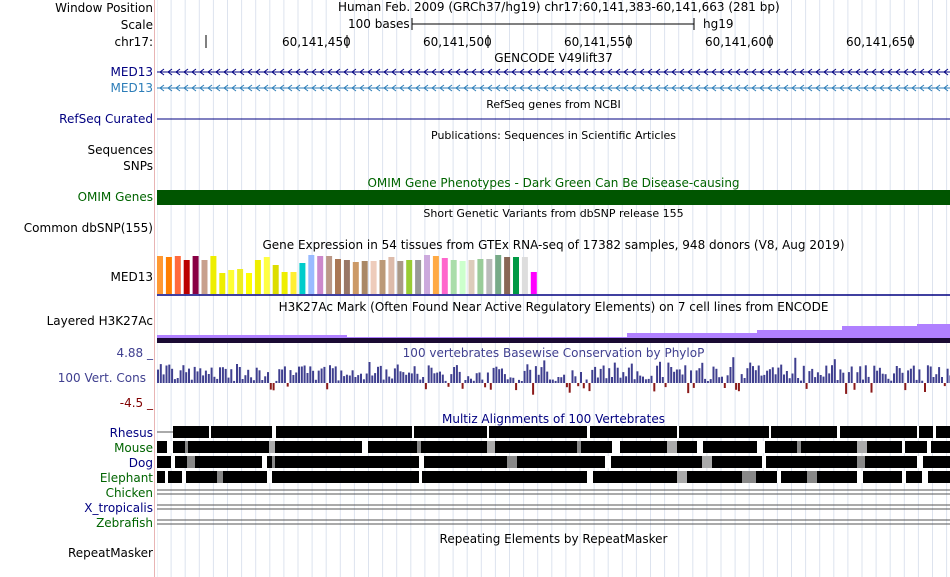  I want to click on species-label-x-tropicalis: X_tropicalis, so click(118, 508).